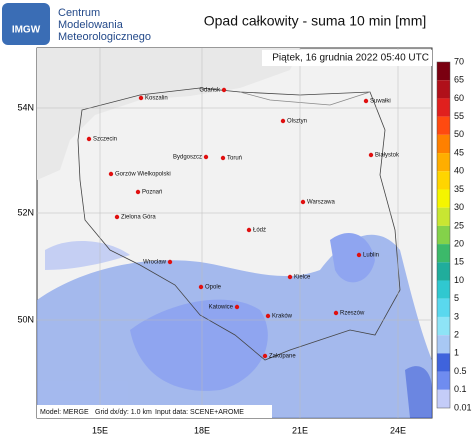 Image resolution: width=474 pixels, height=446 pixels. I want to click on city-label: Lublin, so click(371, 256).